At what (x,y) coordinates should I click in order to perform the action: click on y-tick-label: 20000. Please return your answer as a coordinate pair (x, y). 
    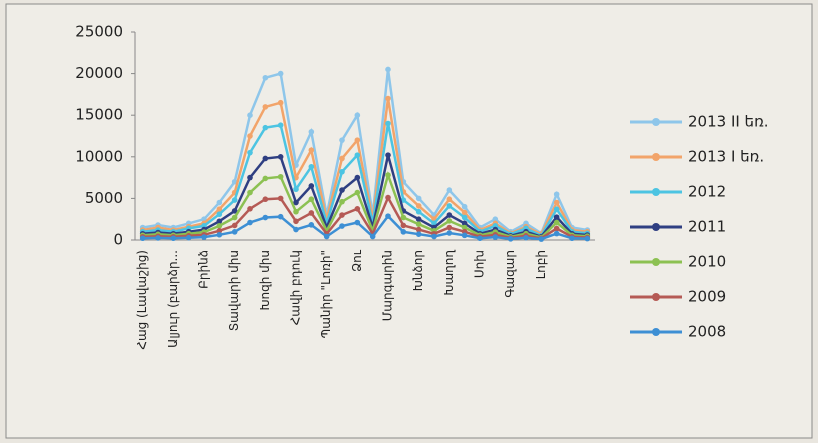
    Looking at the image, I should click on (99, 73).